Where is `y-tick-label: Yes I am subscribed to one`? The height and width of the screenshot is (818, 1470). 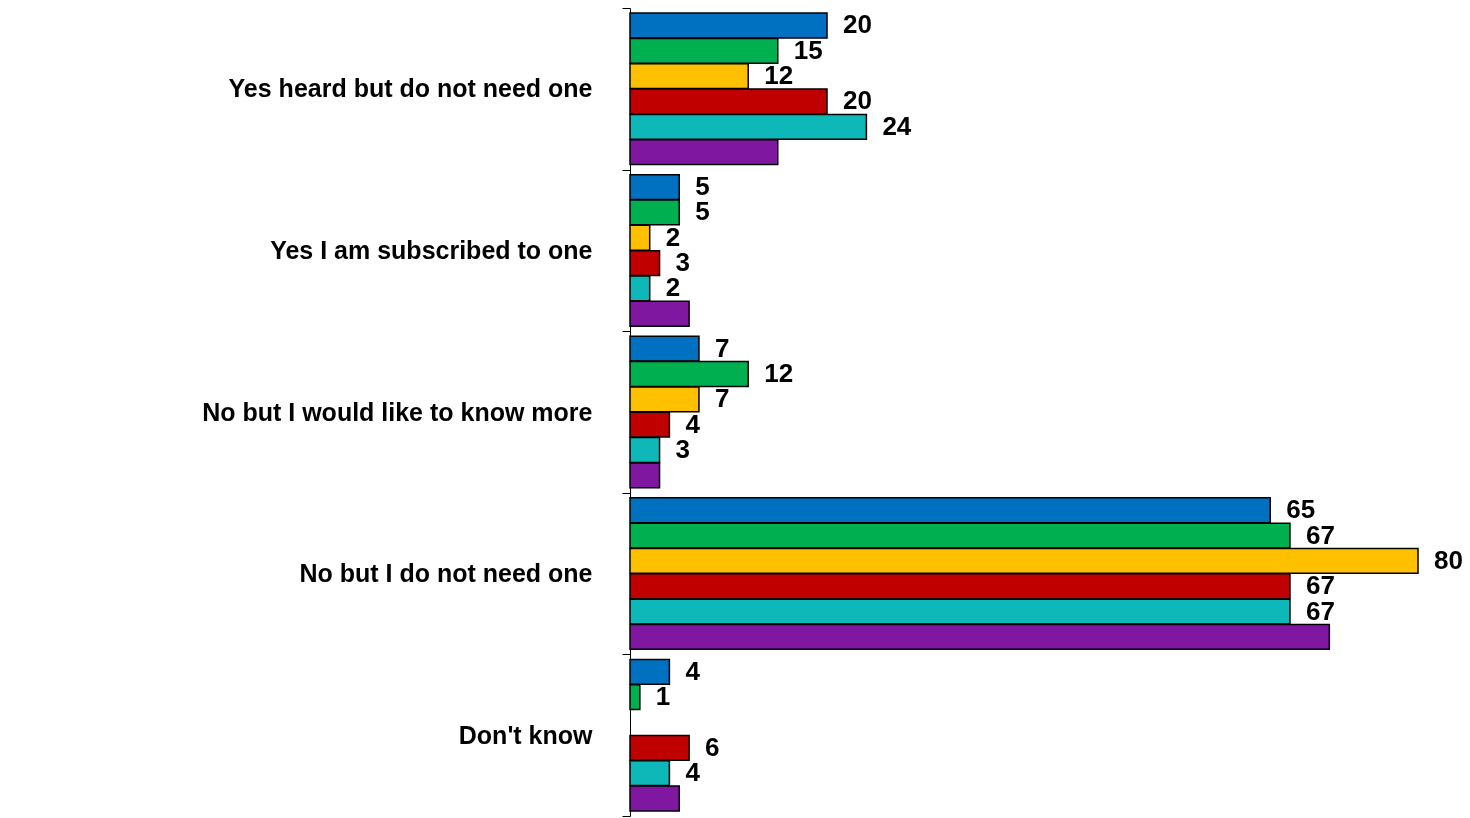 y-tick-label: Yes I am subscribed to one is located at coordinates (431, 249).